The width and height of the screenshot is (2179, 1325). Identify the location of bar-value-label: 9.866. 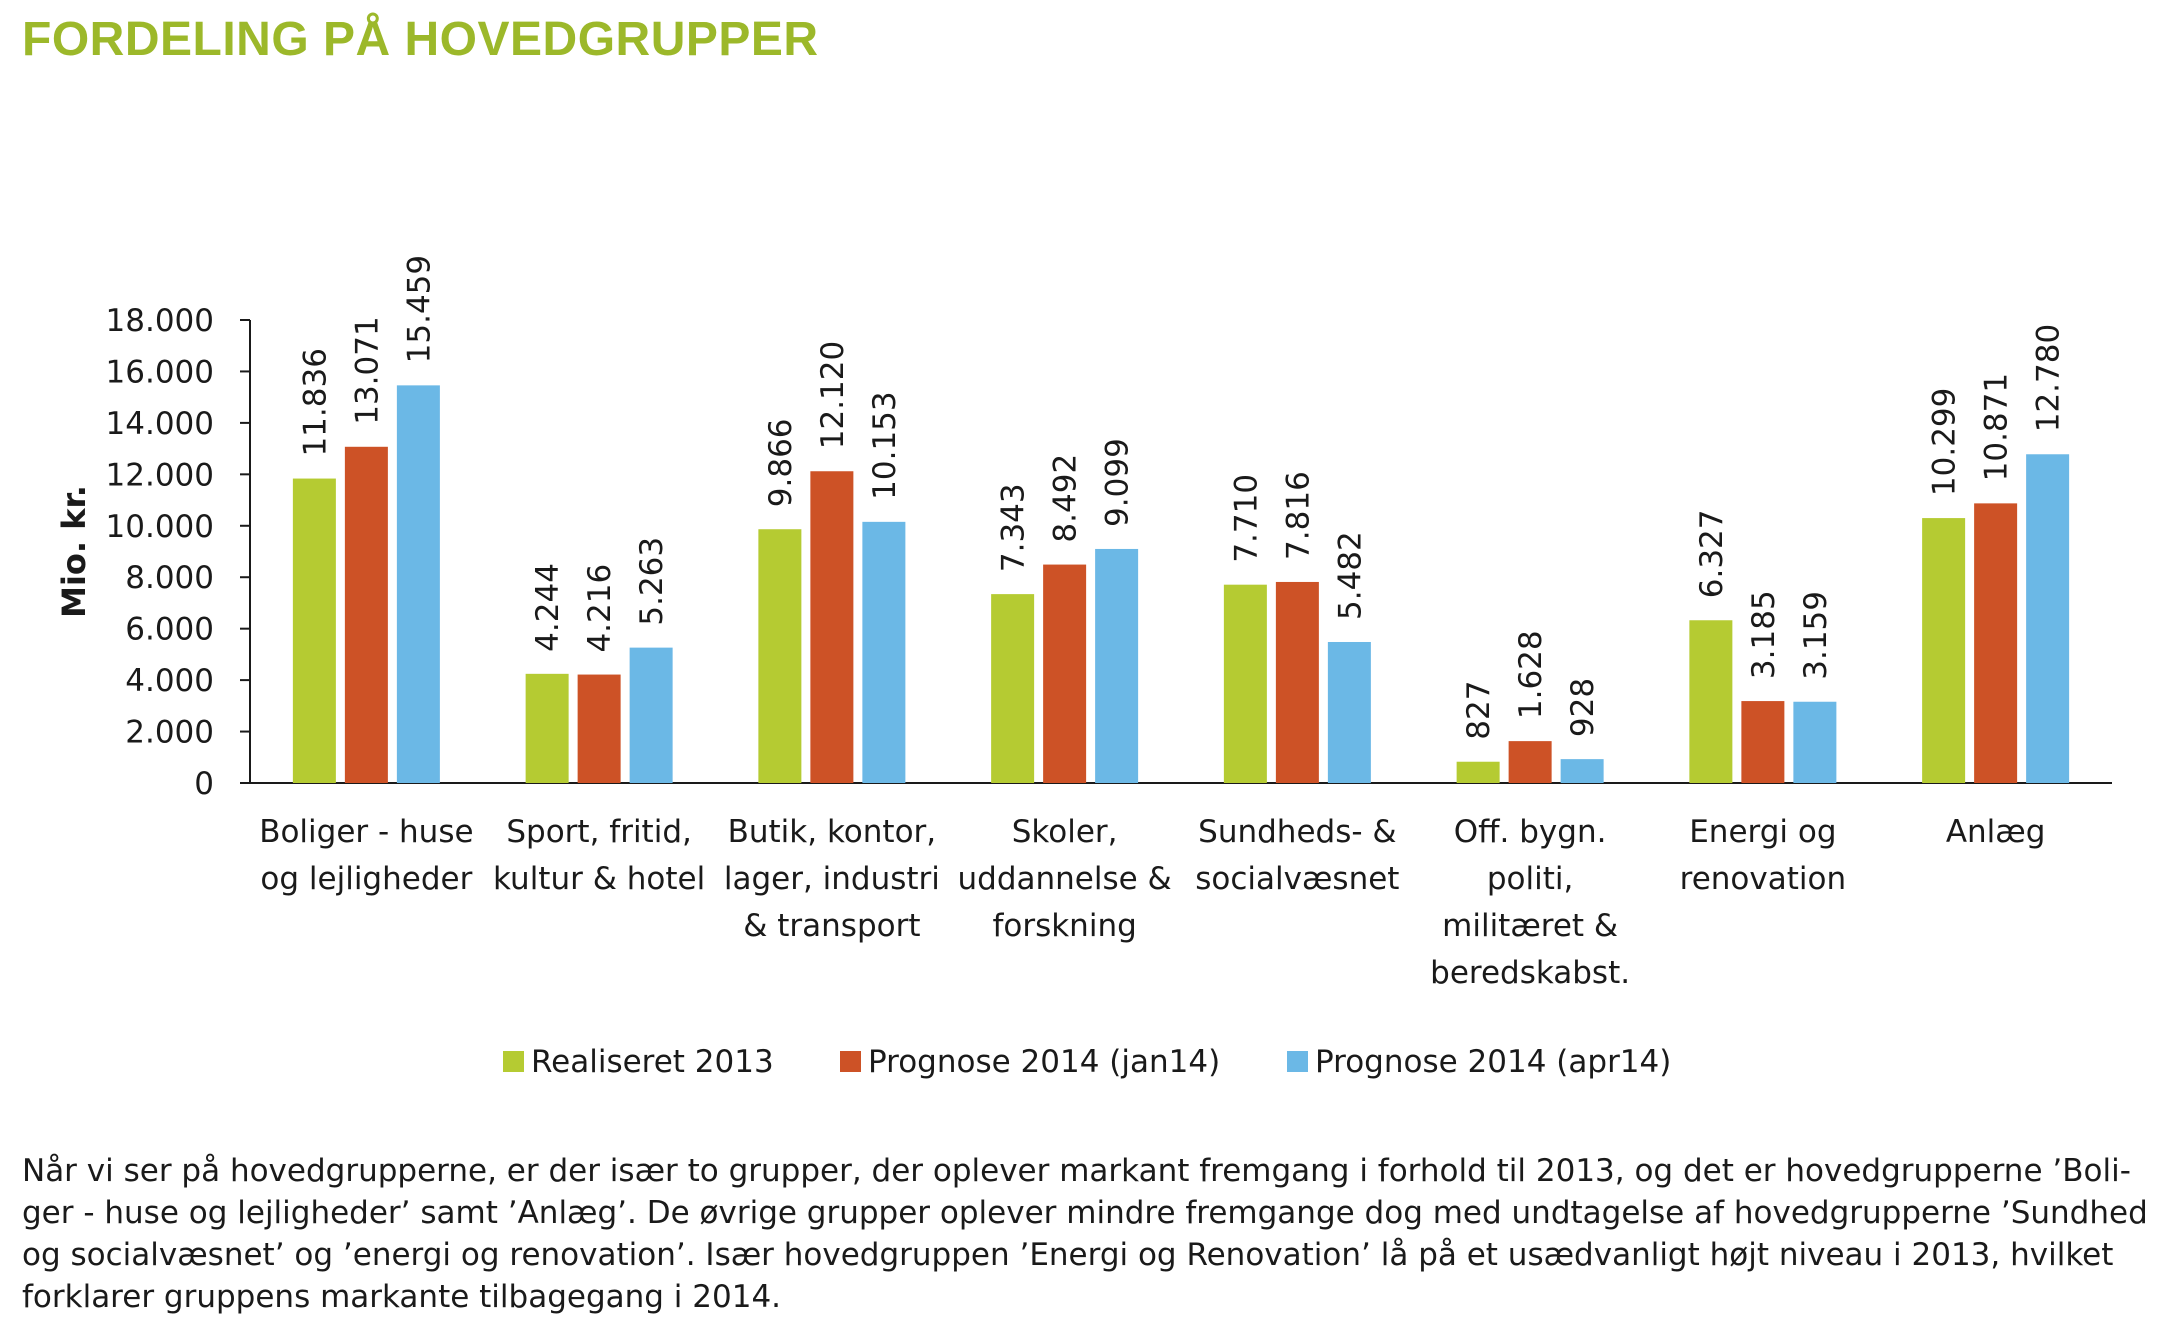
(781, 462).